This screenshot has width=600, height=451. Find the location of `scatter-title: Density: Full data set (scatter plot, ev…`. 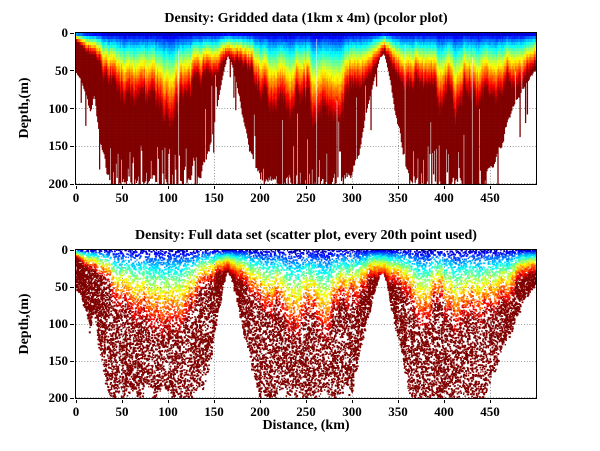

scatter-title: Density: Full data set (scatter plot, ev… is located at coordinates (306, 235).